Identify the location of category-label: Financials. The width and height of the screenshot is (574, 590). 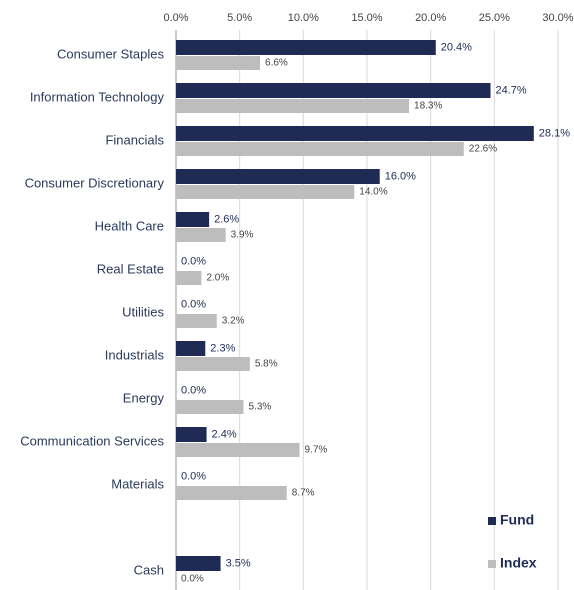
(134, 139).